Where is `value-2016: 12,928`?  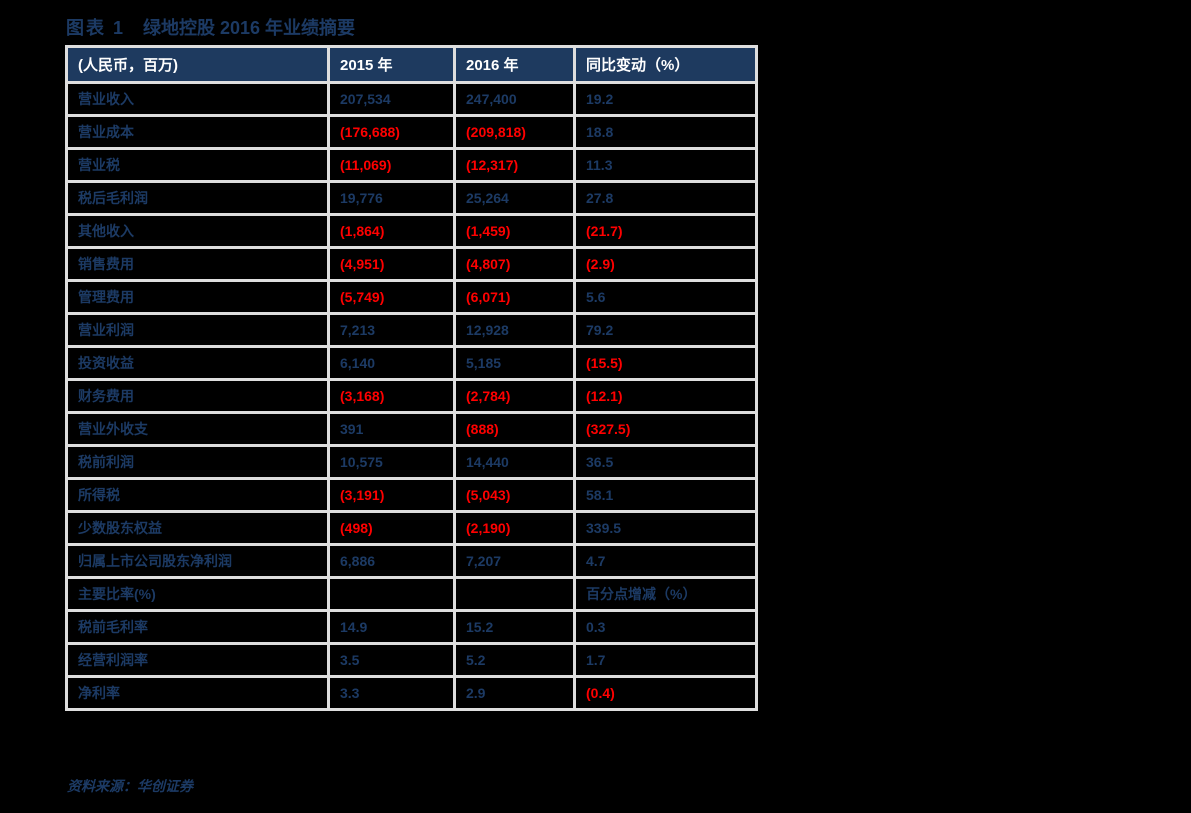 value-2016: 12,928 is located at coordinates (514, 330).